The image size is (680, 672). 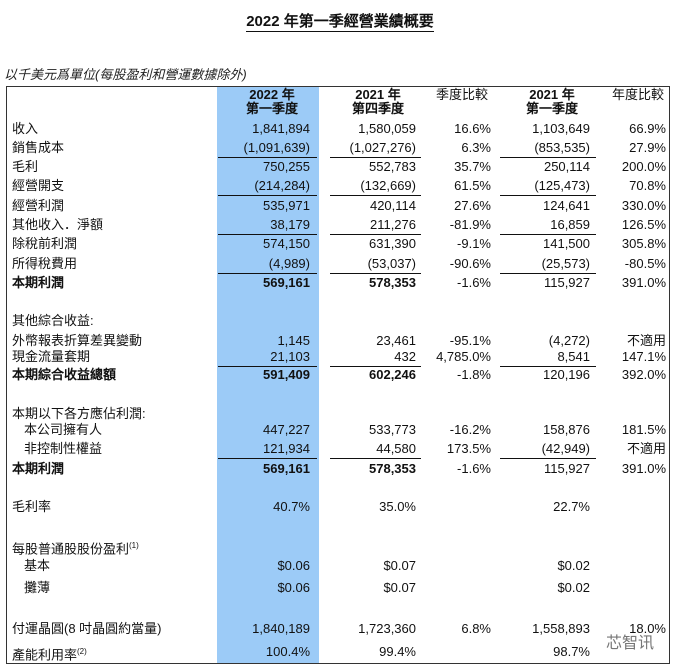 I want to click on table-row: 攤薄 $0.06 $0.07 $0.02, so click(x=340, y=587).